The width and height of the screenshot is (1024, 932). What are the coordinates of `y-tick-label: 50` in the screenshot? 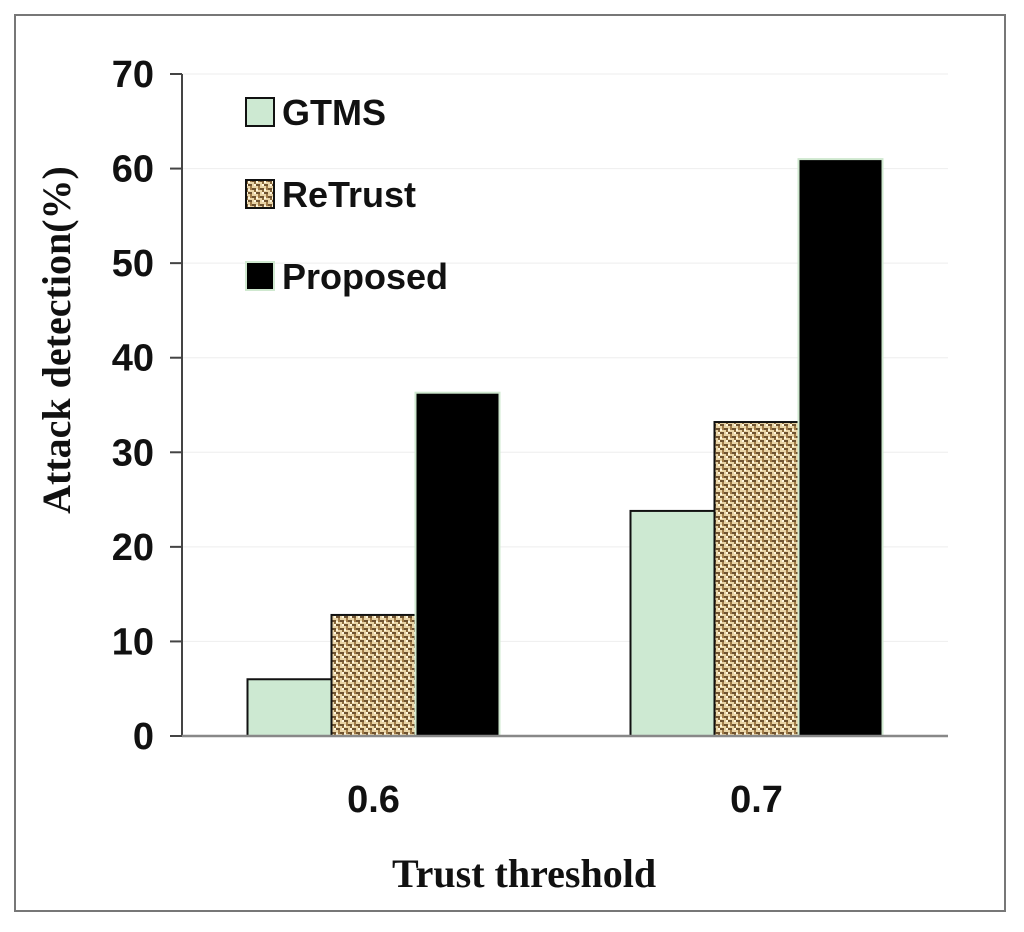 It's located at (133, 264).